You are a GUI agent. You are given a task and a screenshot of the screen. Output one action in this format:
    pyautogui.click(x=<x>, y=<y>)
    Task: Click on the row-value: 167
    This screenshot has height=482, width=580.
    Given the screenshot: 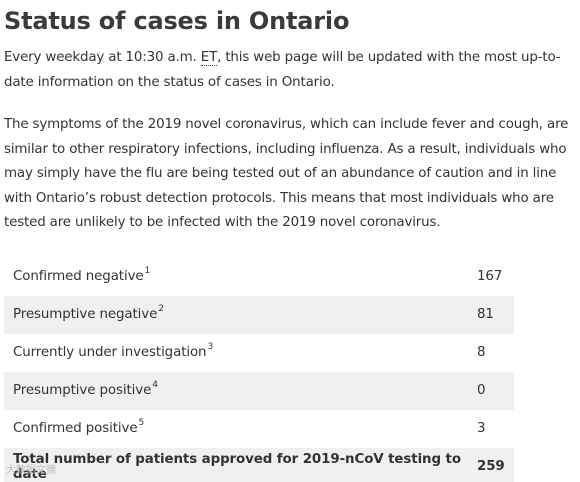 What is the action you would take?
    pyautogui.click(x=490, y=276)
    